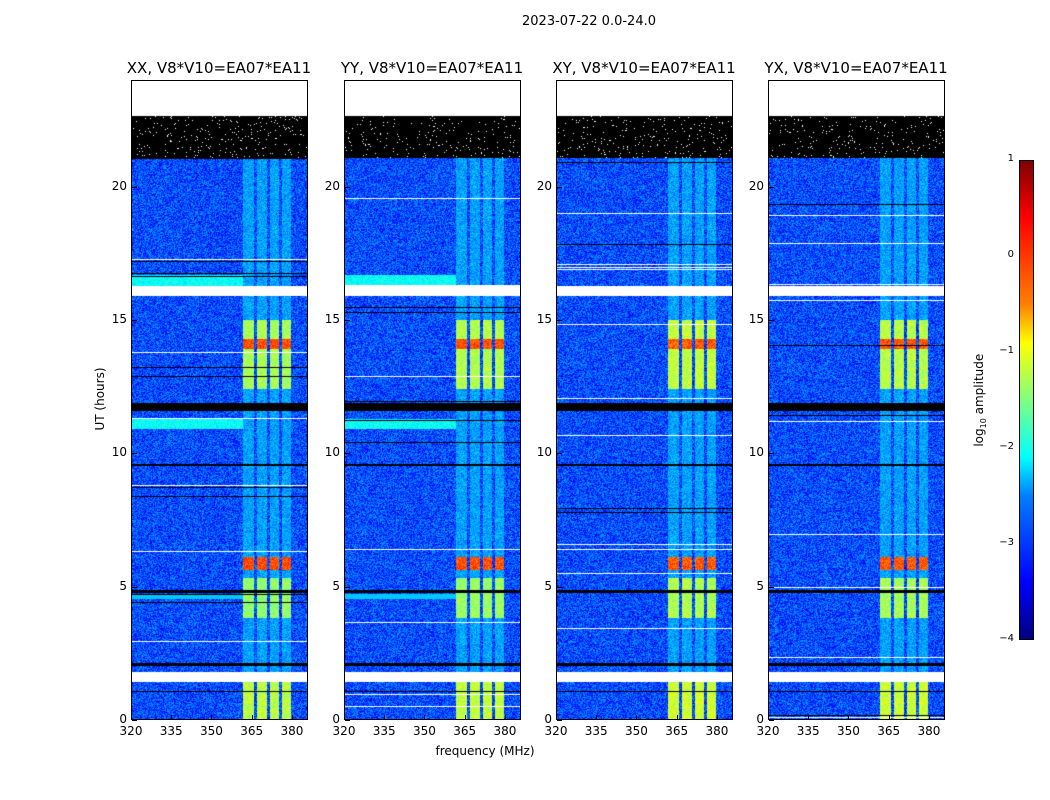 The width and height of the screenshot is (1050, 800). I want to click on colorbar-tick-label: −1, so click(1006, 350).